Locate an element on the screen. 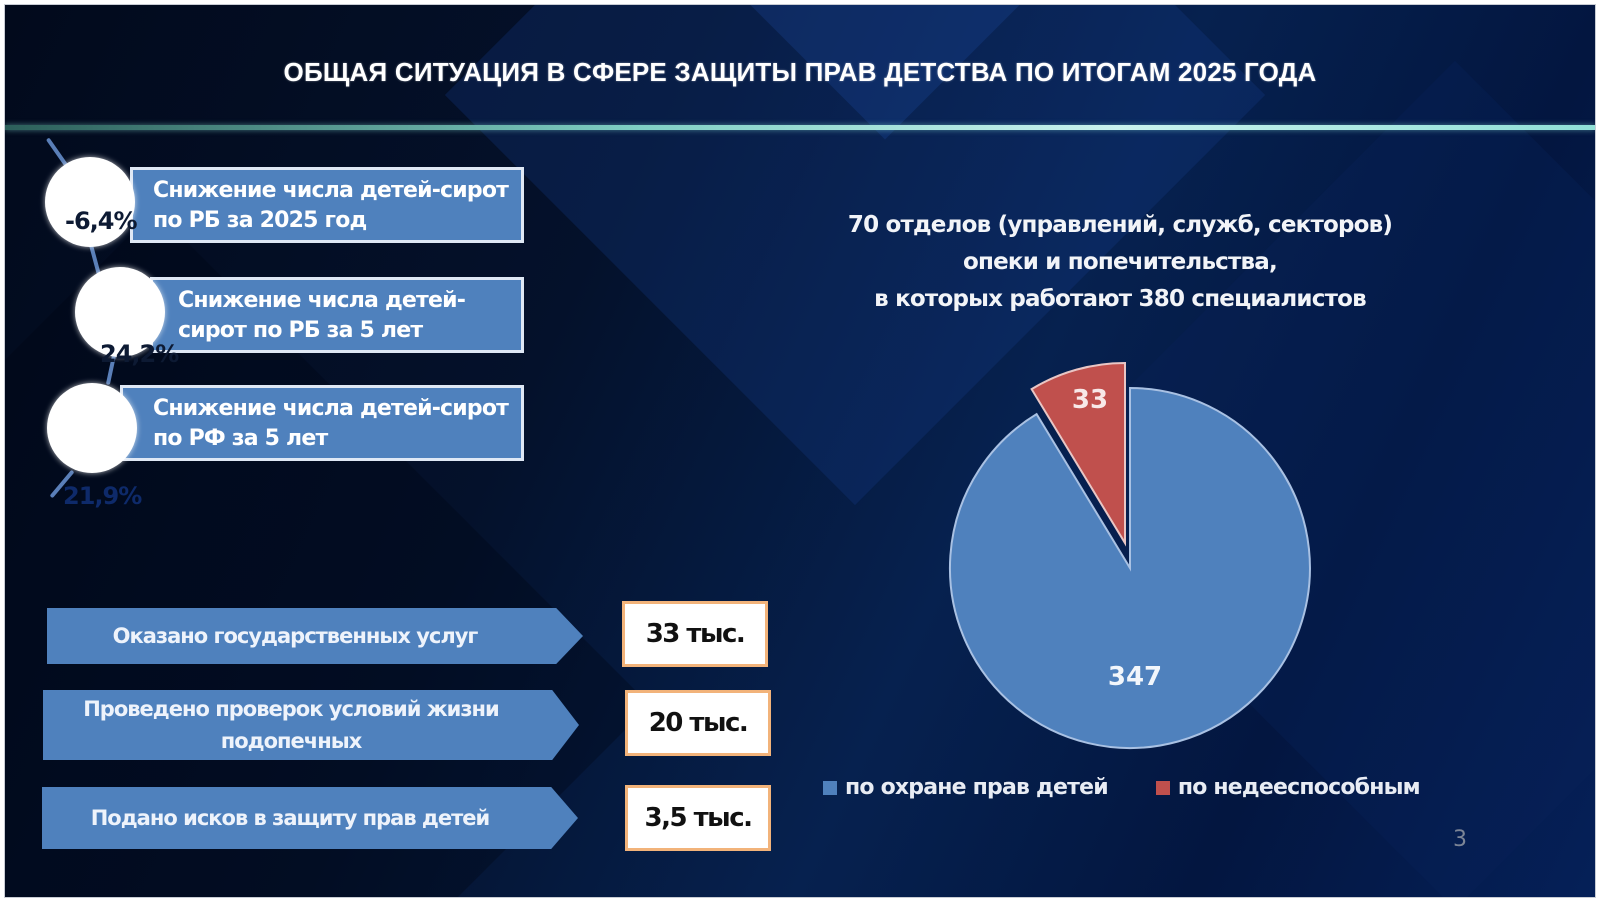  pie-slice-incapacitated is located at coordinates (1078, 454).